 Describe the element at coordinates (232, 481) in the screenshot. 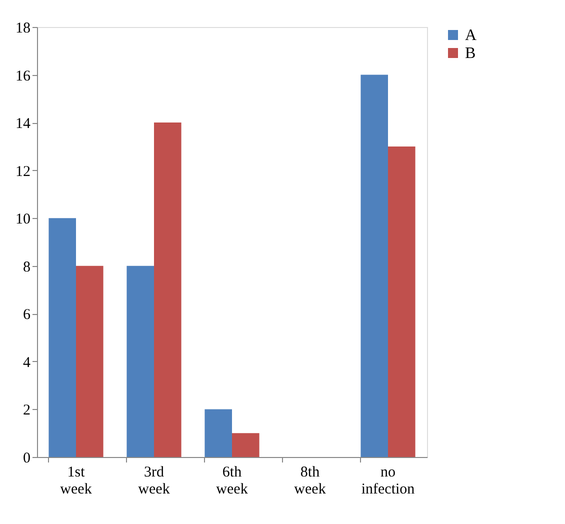

I see `x-tick-label: 6th week` at that location.